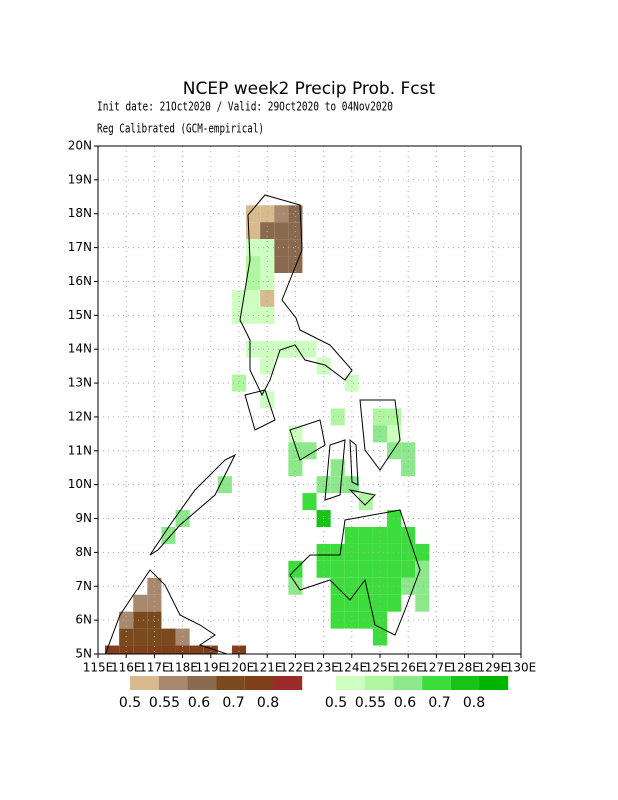 This screenshot has height=800, width=618. Describe the element at coordinates (83, 586) in the screenshot. I see `y-tick-label: 7N` at that location.